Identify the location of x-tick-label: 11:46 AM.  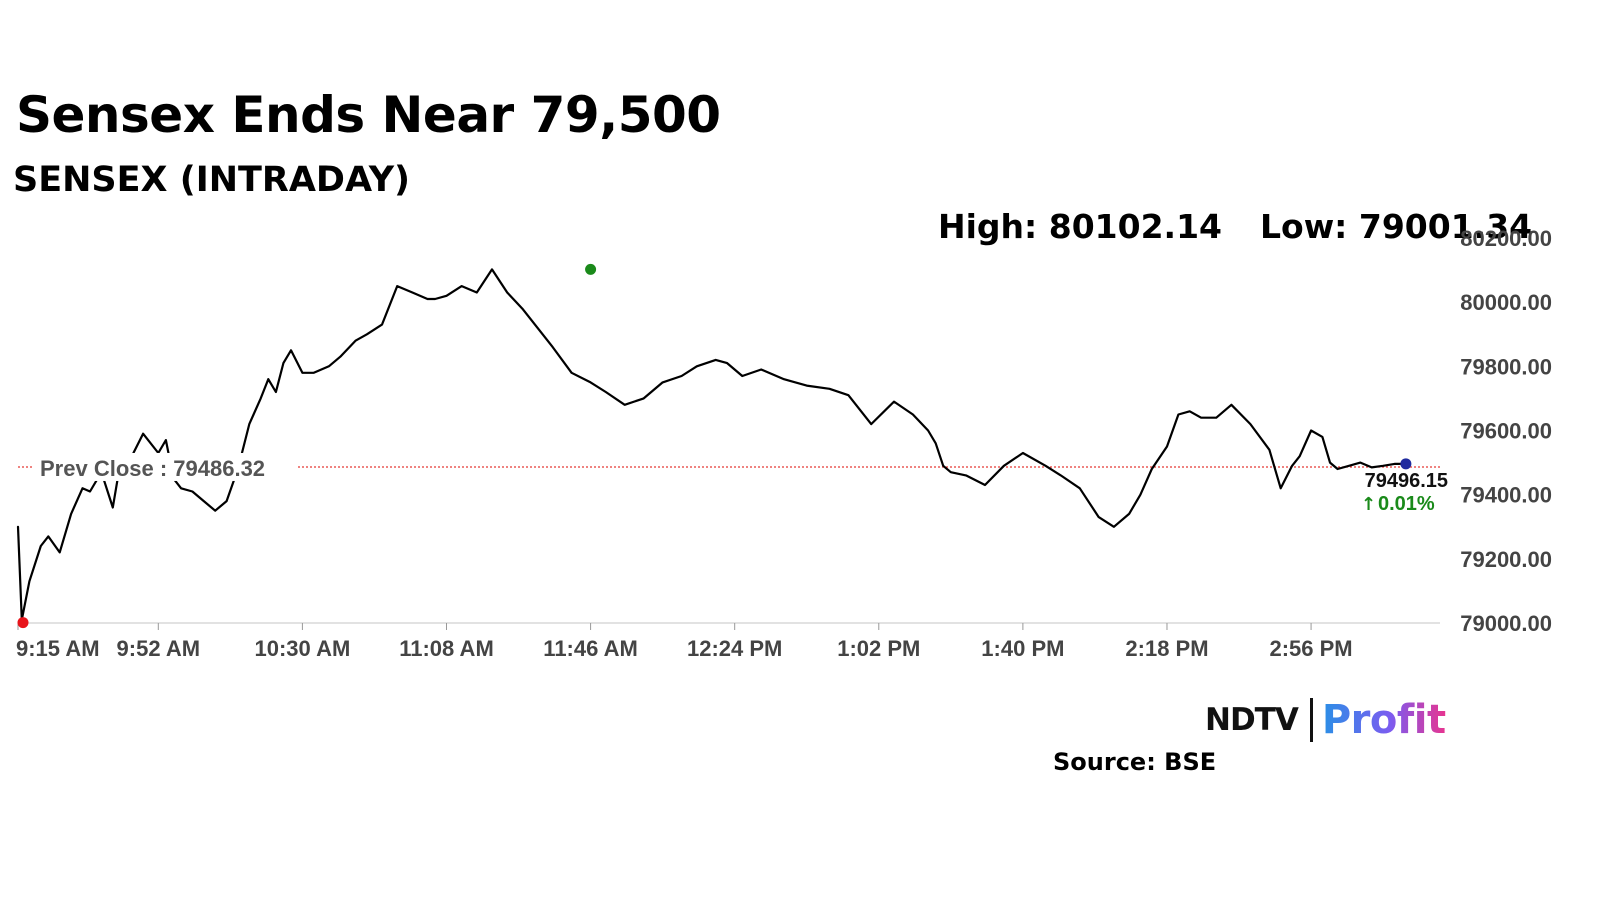
(590, 648).